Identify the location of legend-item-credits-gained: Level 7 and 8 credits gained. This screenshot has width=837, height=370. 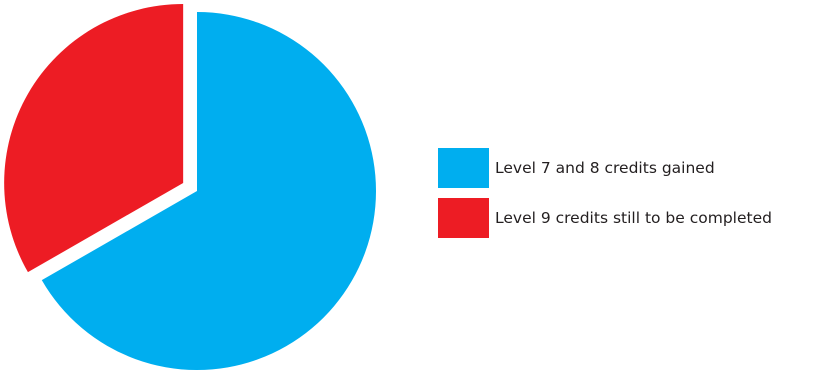
(605, 168).